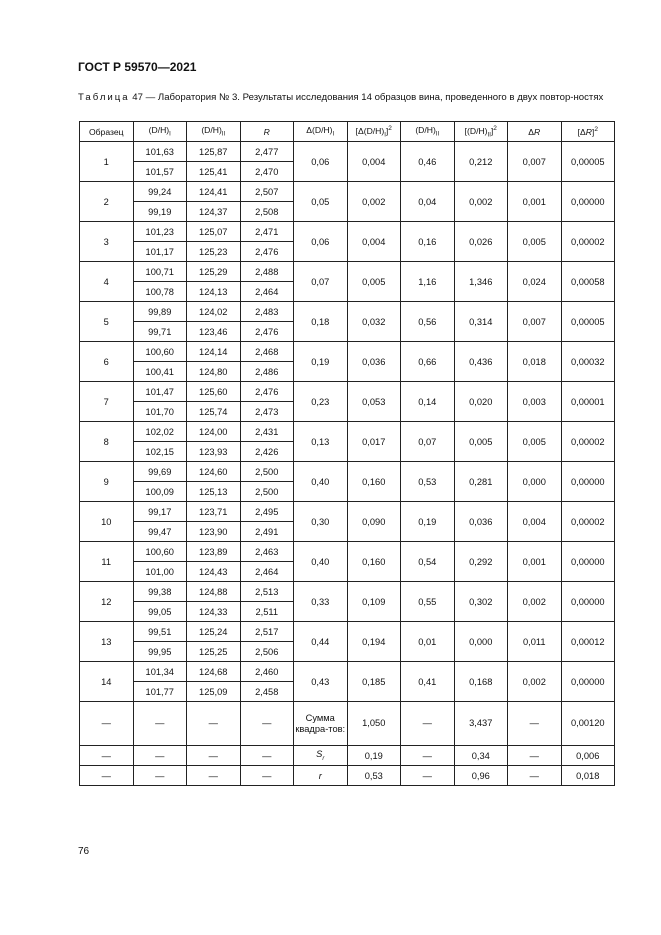 The image size is (661, 935). Describe the element at coordinates (587, 281) in the screenshot. I see `drsq-cell: 0,00058` at that location.